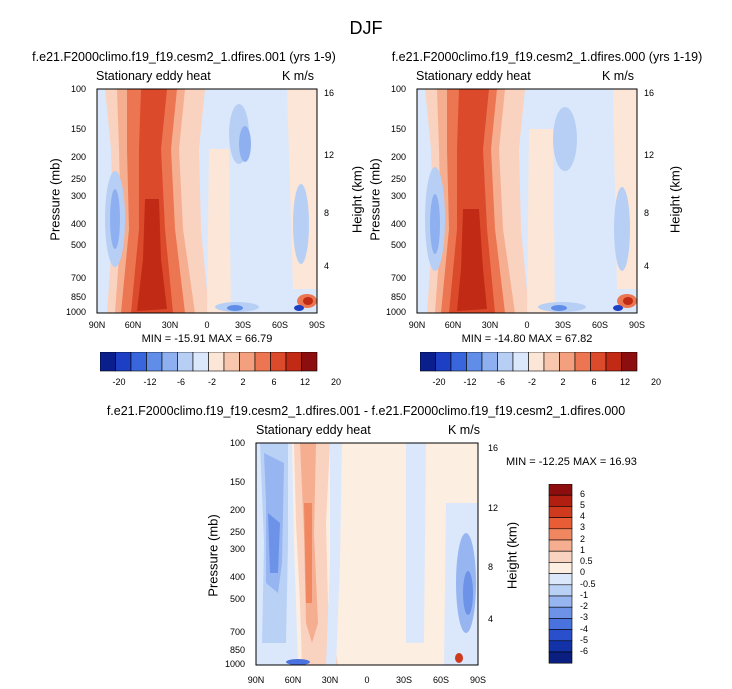 The image size is (732, 689). What do you see at coordinates (583, 527) in the screenshot?
I see `panel3-cbar-label: 3` at bounding box center [583, 527].